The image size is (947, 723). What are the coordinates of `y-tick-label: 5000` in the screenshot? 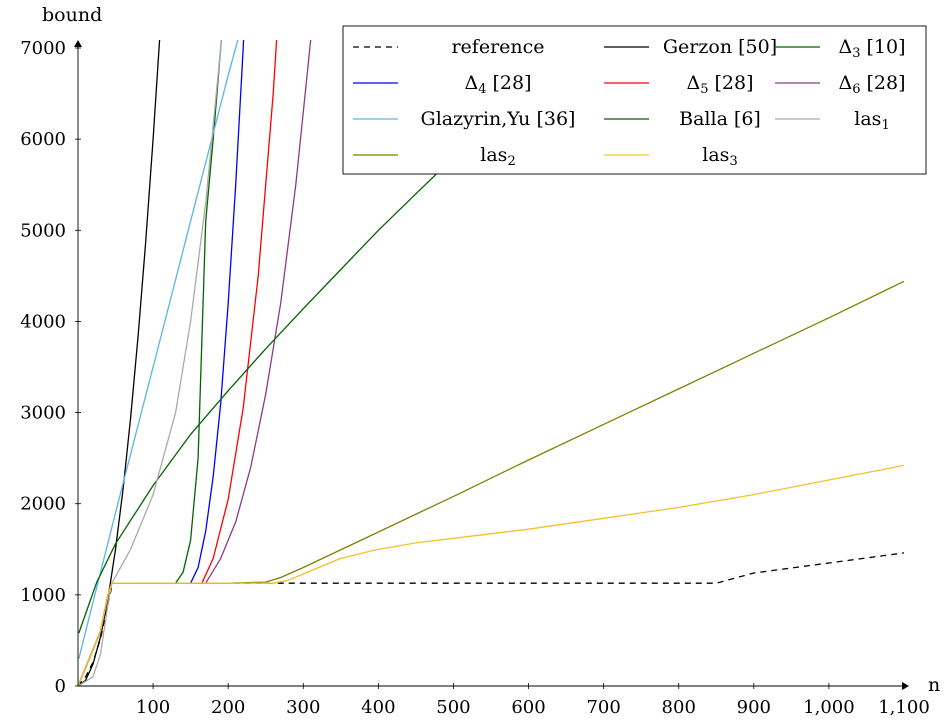 It's located at (43, 230).